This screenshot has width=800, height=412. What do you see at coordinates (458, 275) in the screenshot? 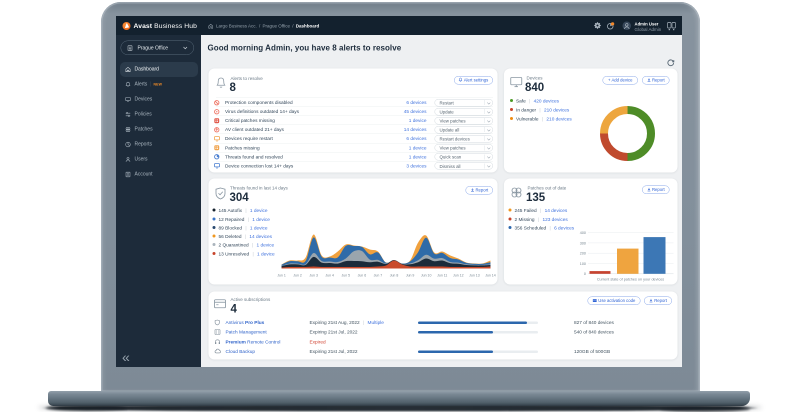
I see `svg-text: Jun 12` at bounding box center [458, 275].